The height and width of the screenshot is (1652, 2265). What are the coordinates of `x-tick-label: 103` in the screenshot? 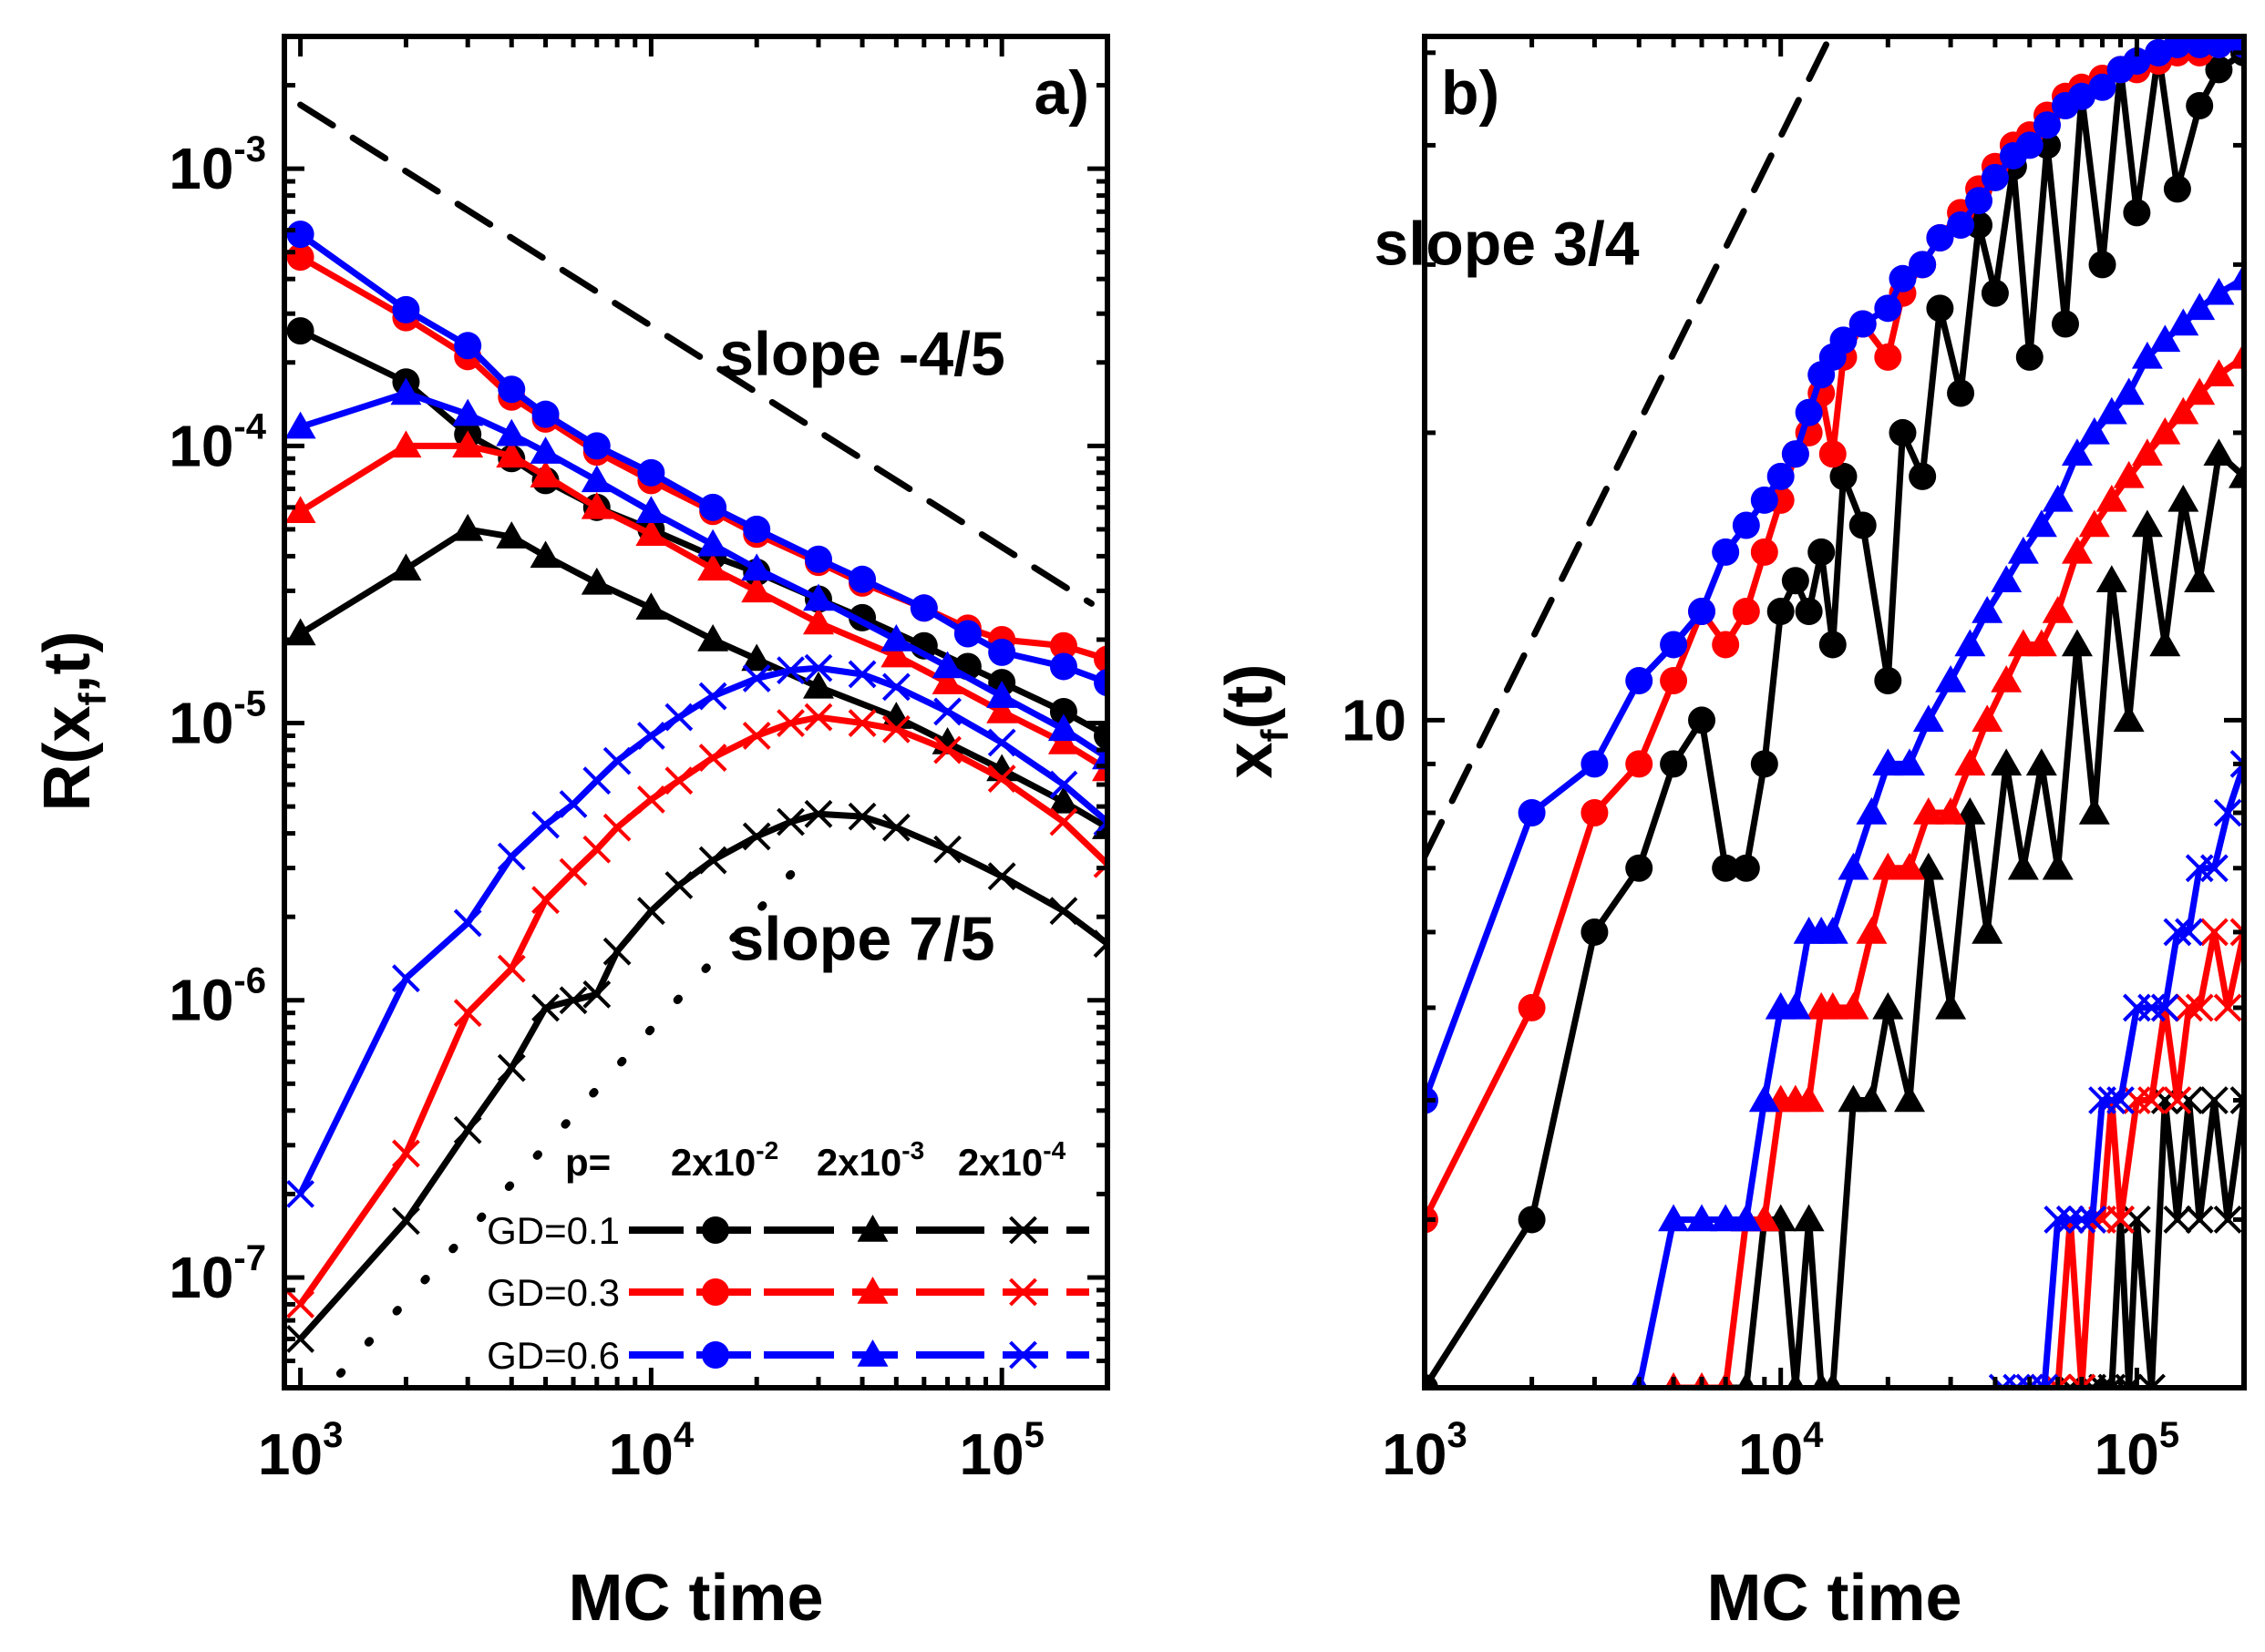 It's located at (1424, 1451).